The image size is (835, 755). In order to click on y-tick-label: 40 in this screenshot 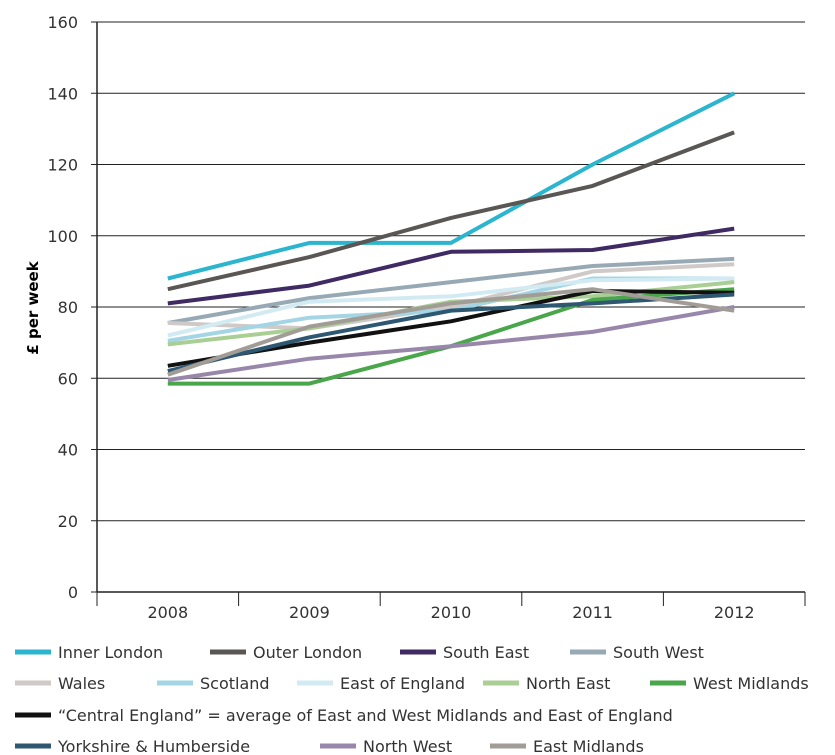, I will do `click(68, 450)`.